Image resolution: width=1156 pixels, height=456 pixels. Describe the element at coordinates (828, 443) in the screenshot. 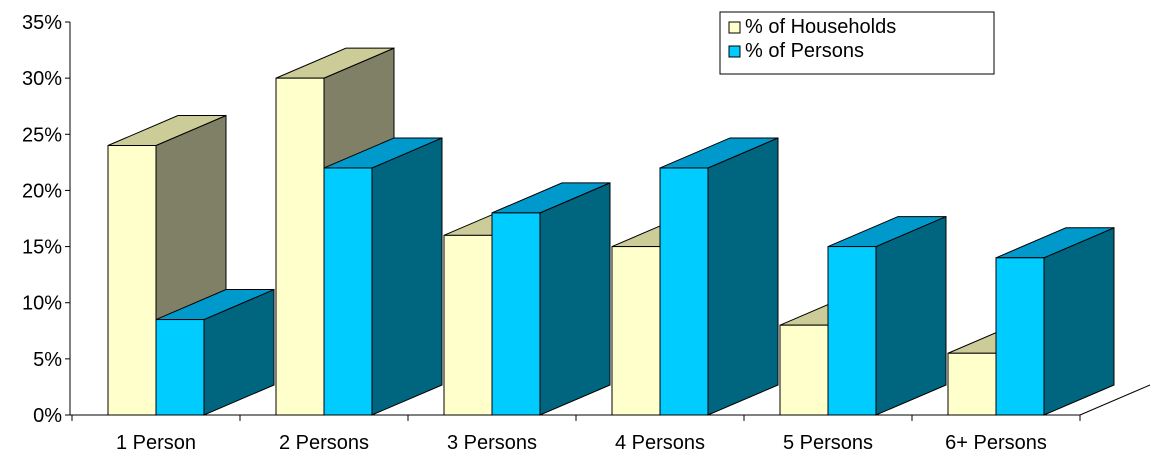

I see `x-category-label: 5 Persons` at that location.